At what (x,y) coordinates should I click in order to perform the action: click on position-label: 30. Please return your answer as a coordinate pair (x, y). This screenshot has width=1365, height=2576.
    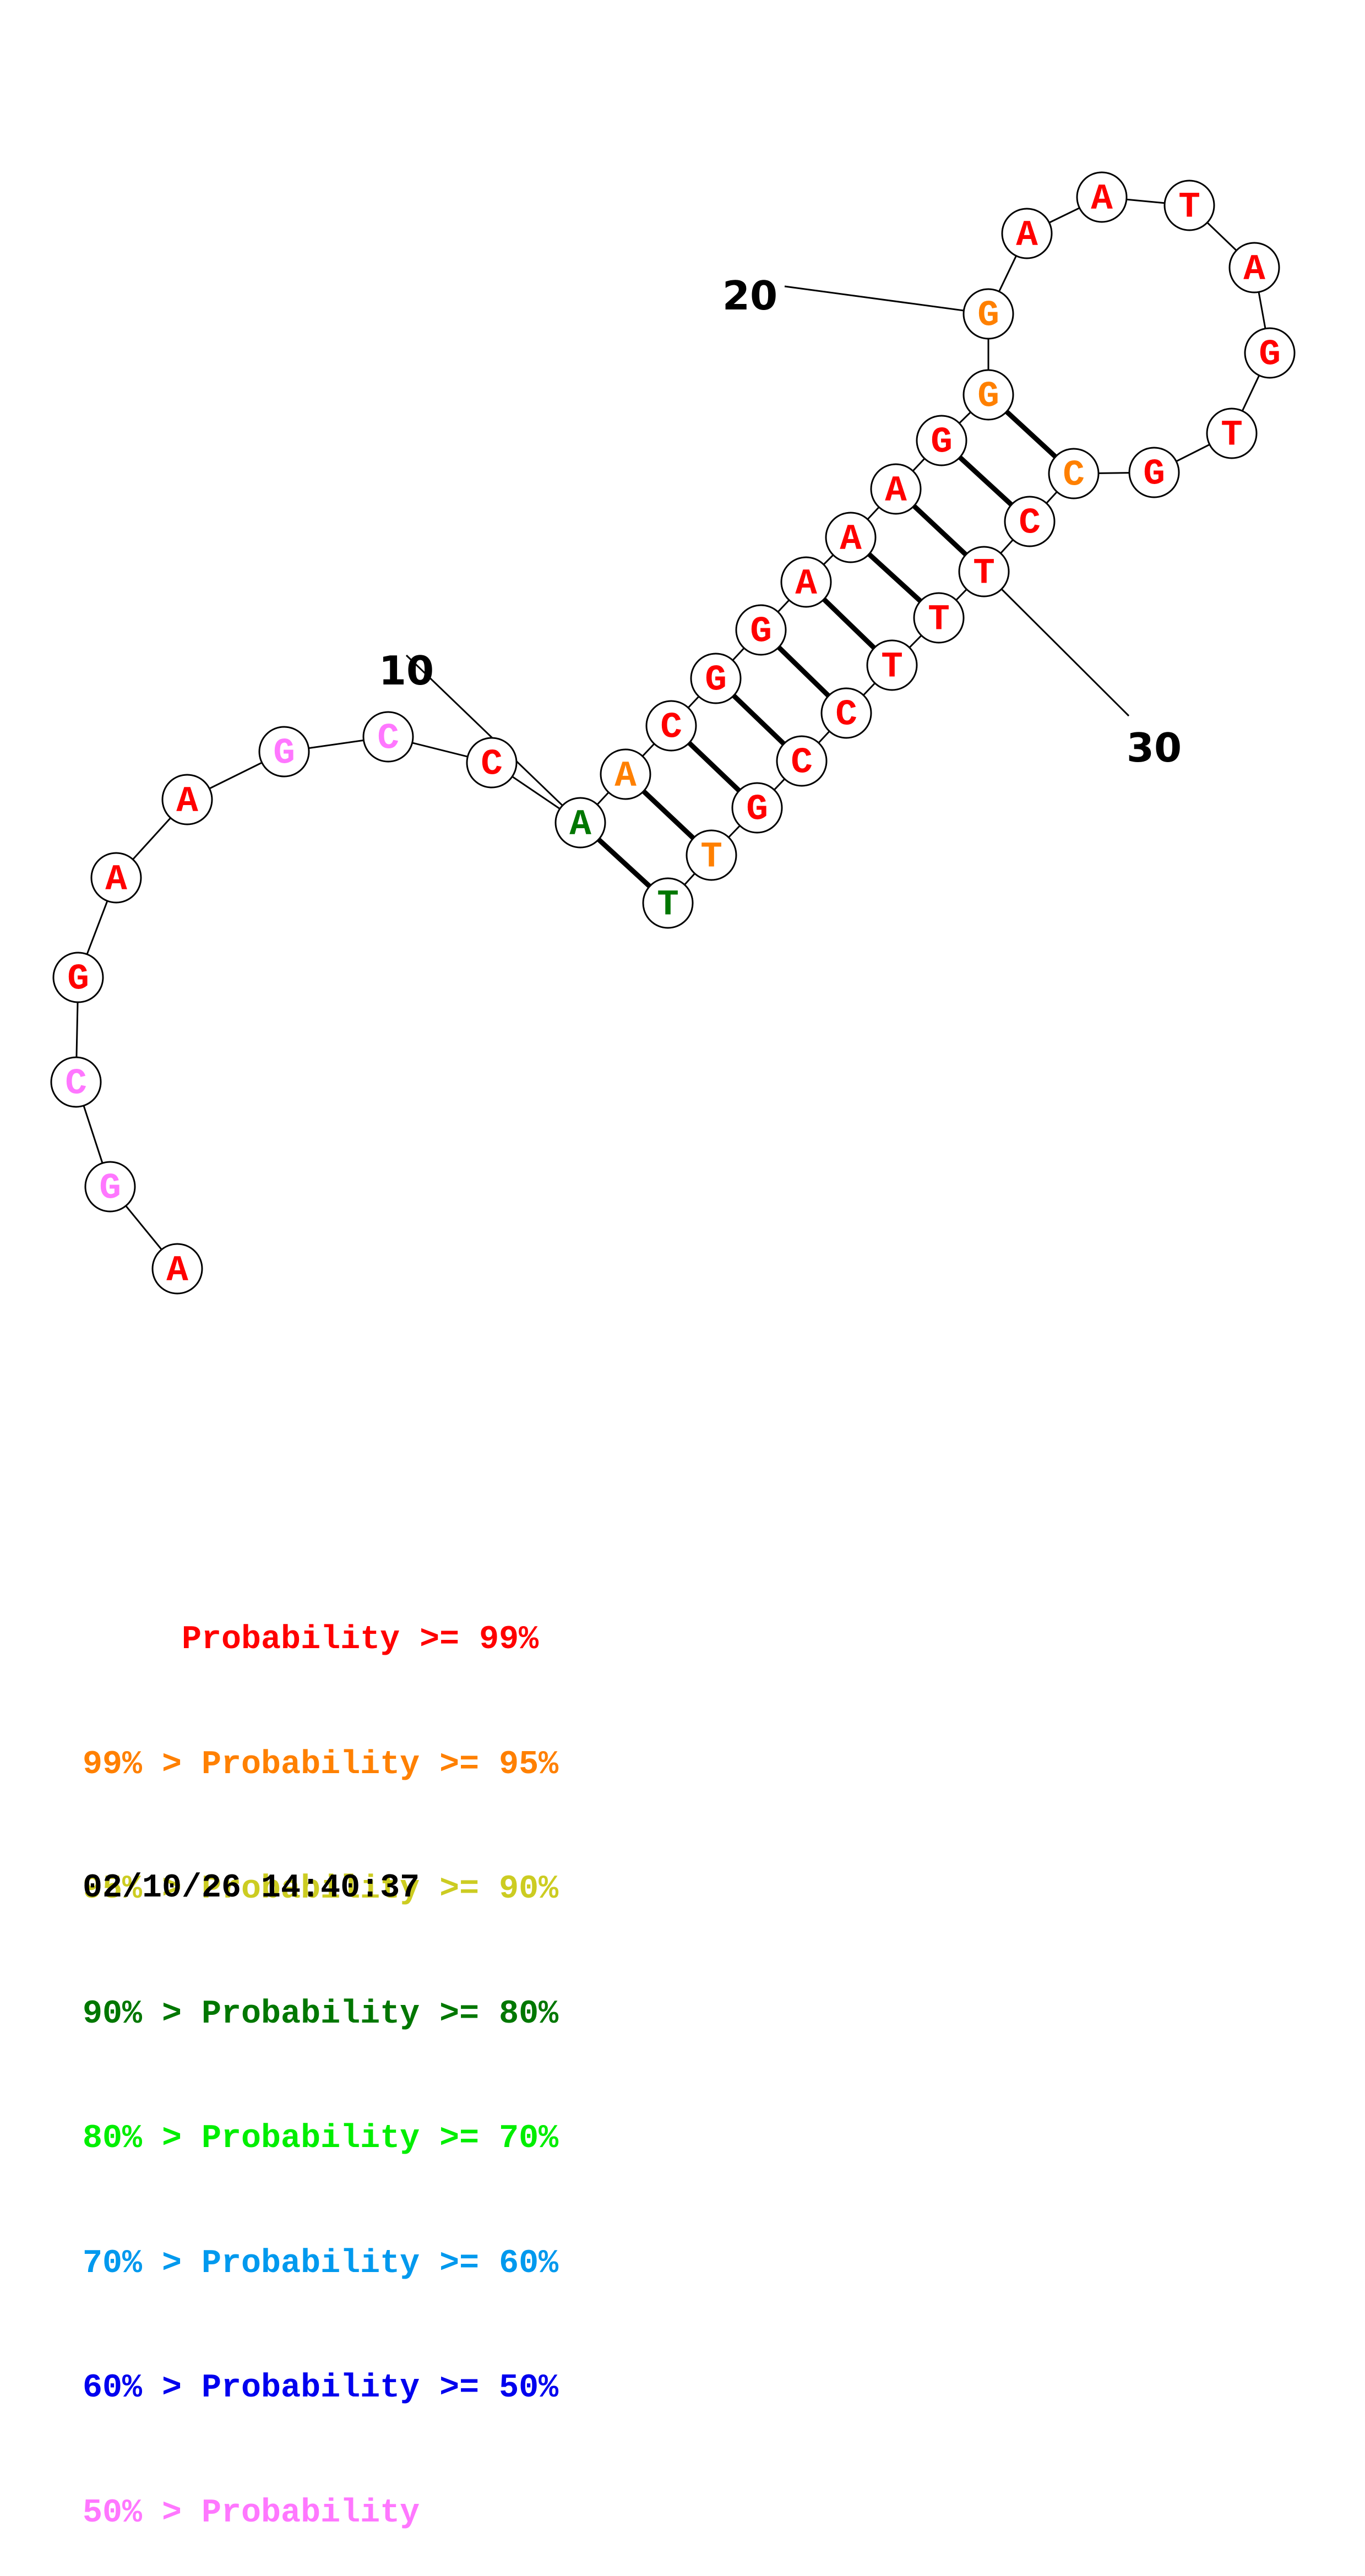
    Looking at the image, I should click on (1155, 748).